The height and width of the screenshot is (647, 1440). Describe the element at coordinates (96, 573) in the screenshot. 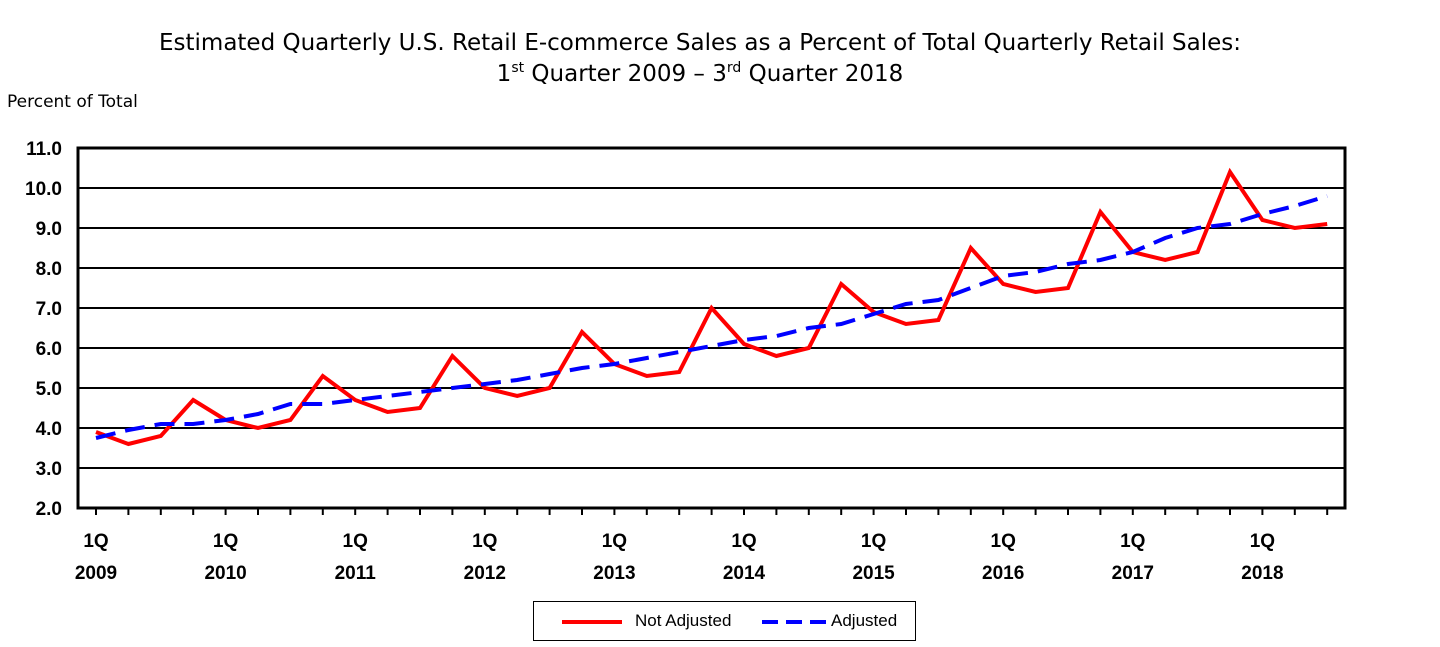

I see `x-tick-label-year: 2009` at that location.